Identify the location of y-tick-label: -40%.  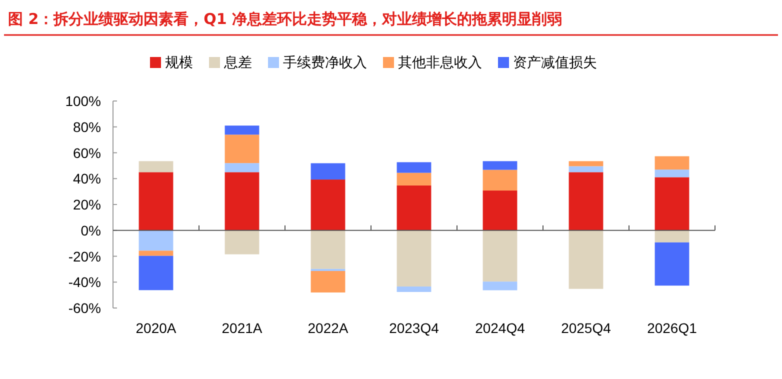
(84, 282).